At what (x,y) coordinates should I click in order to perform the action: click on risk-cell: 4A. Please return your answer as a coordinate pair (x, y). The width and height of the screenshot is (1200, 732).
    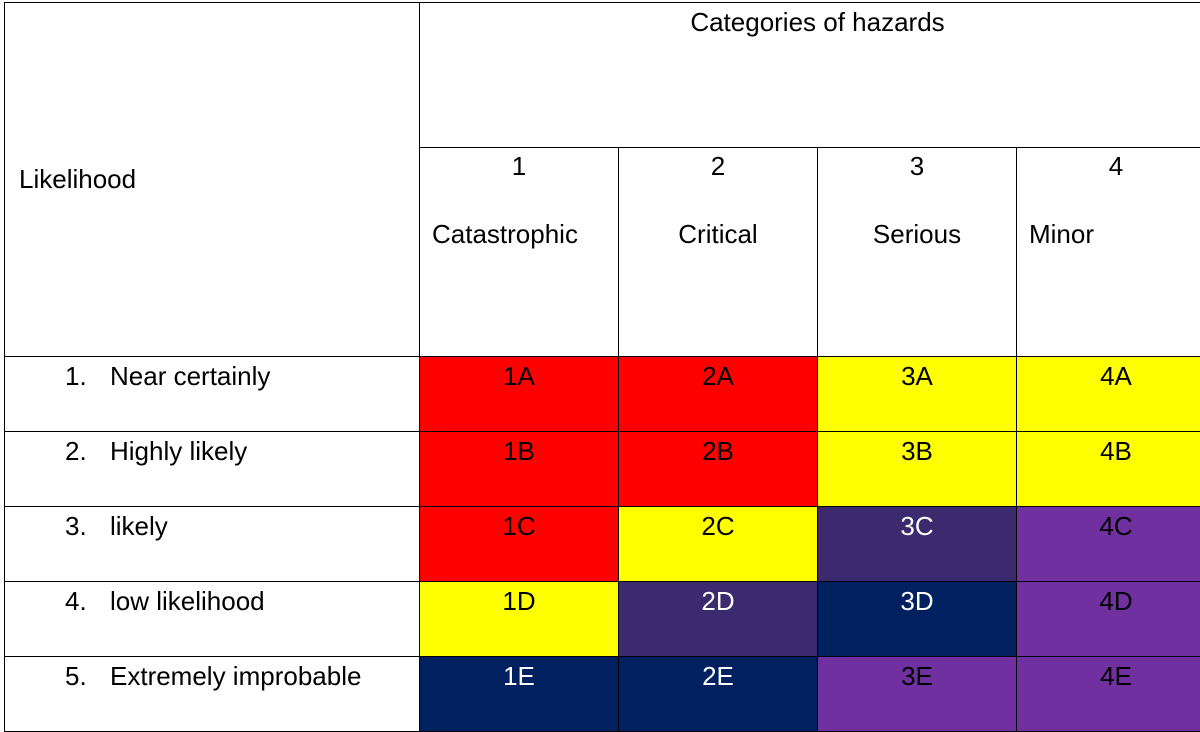
    Looking at the image, I should click on (1108, 394).